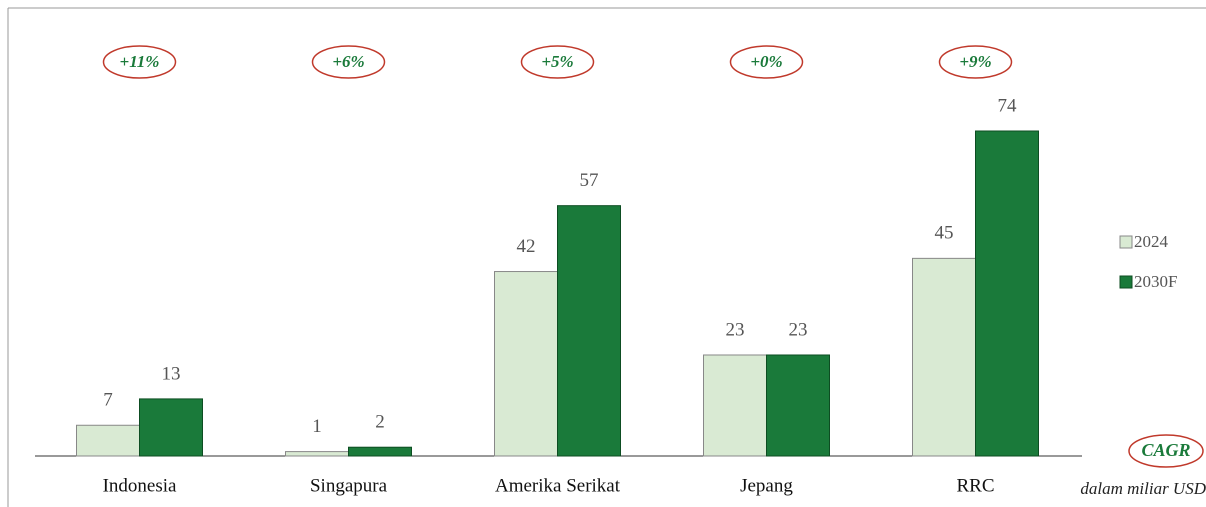  Describe the element at coordinates (589, 180) in the screenshot. I see `data-label: 57` at that location.